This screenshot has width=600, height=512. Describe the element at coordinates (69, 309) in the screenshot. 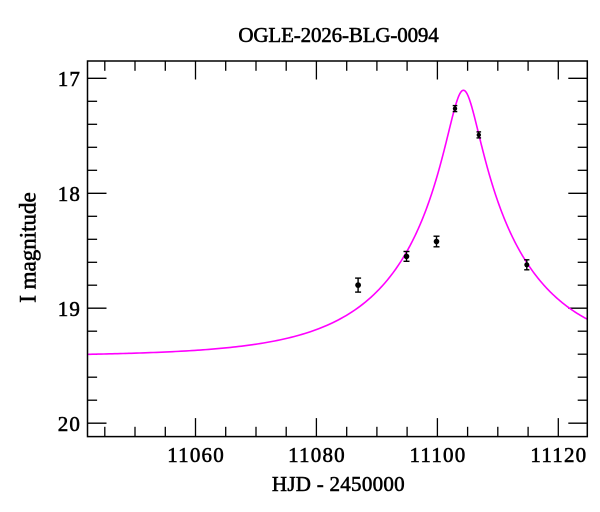

I see `svg-text: 19` at that location.